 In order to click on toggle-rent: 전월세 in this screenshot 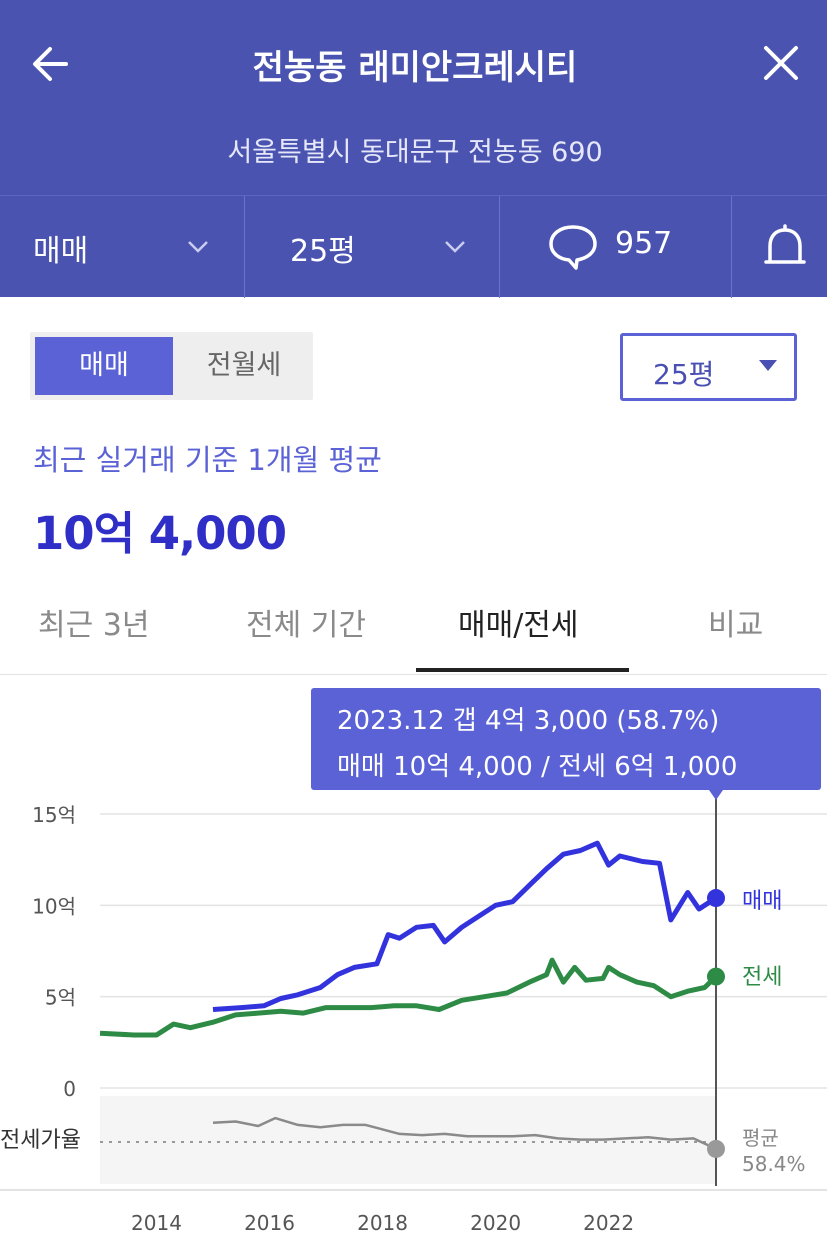, I will do `click(244, 365)`.